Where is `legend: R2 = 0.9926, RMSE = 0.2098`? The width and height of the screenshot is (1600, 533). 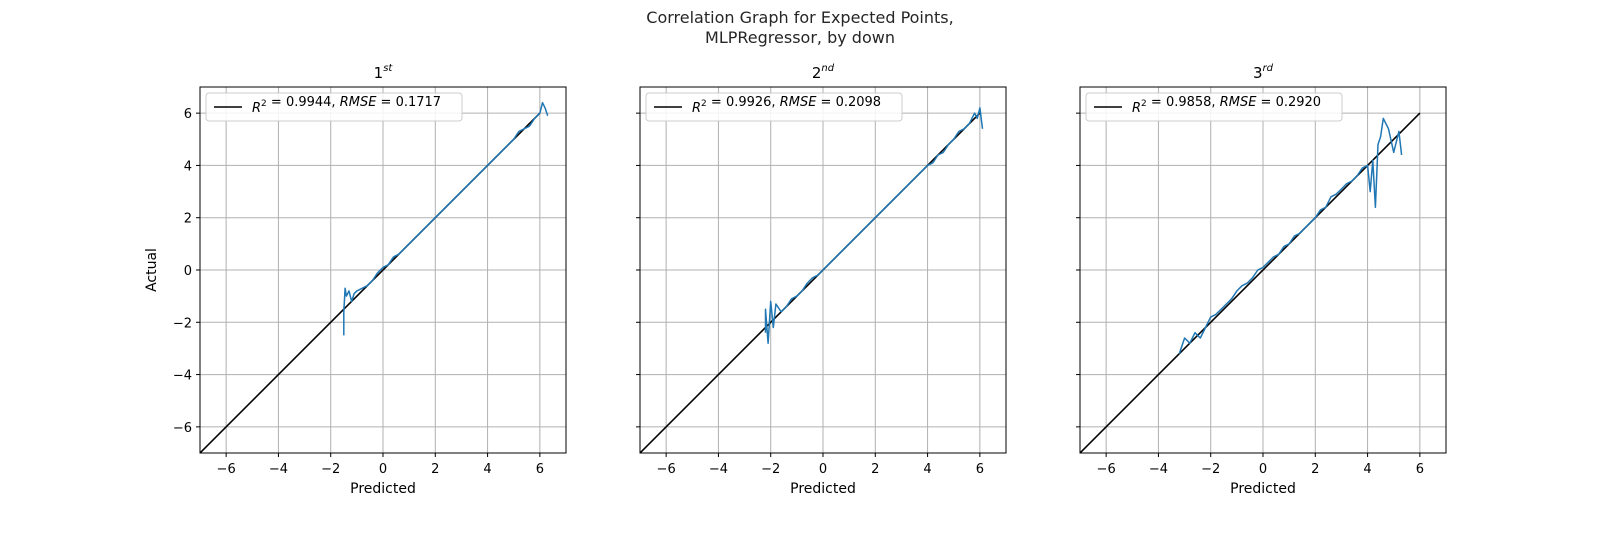 legend: R2 = 0.9926, RMSE = 0.2098 is located at coordinates (774, 107).